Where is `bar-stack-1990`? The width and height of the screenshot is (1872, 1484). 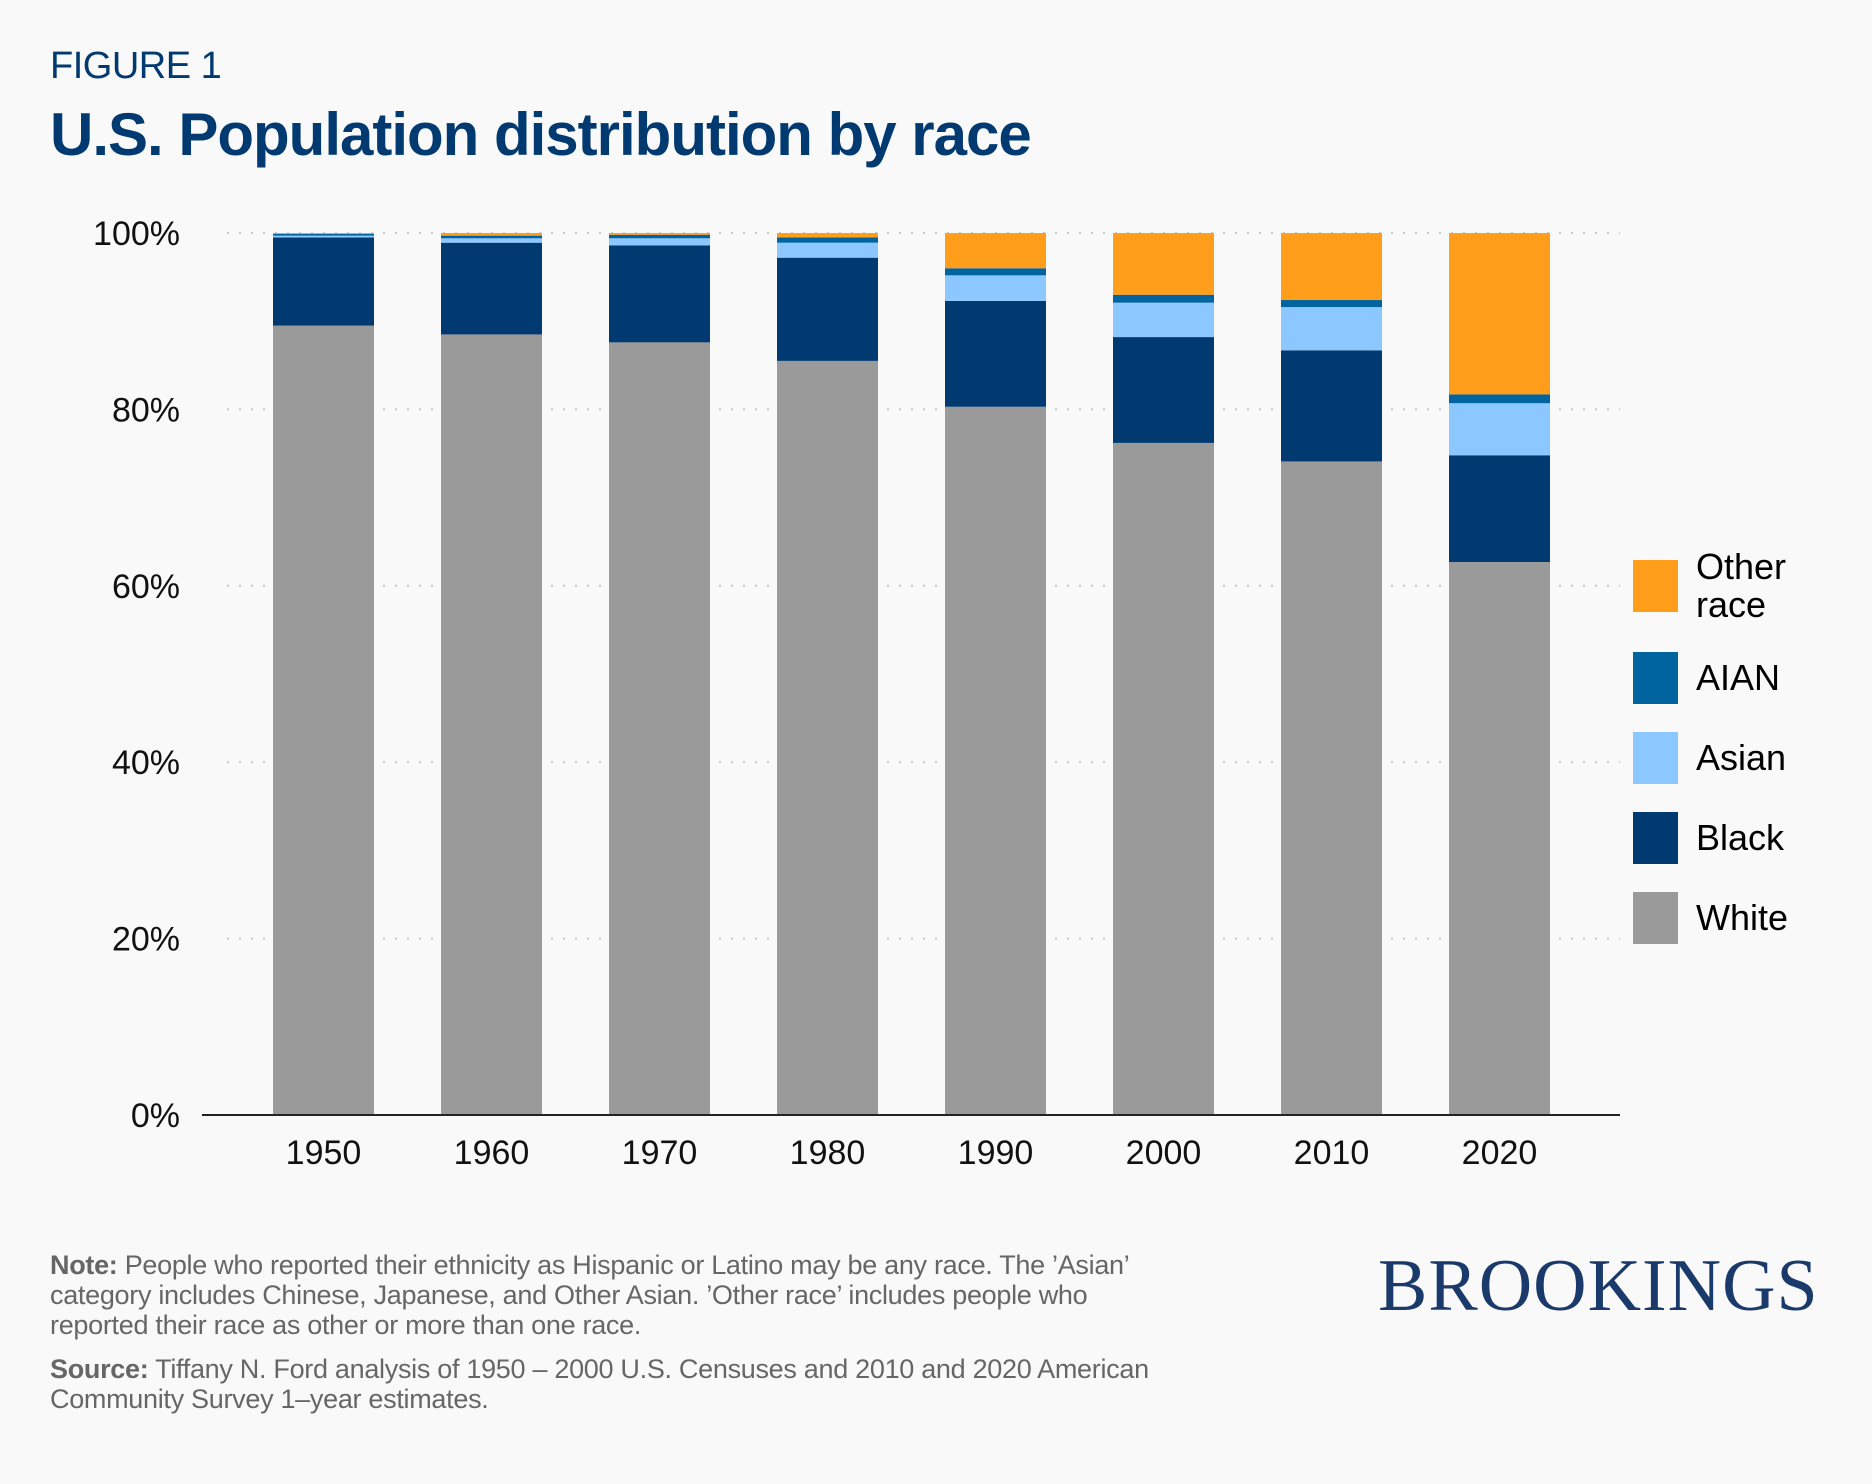 bar-stack-1990 is located at coordinates (995, 674).